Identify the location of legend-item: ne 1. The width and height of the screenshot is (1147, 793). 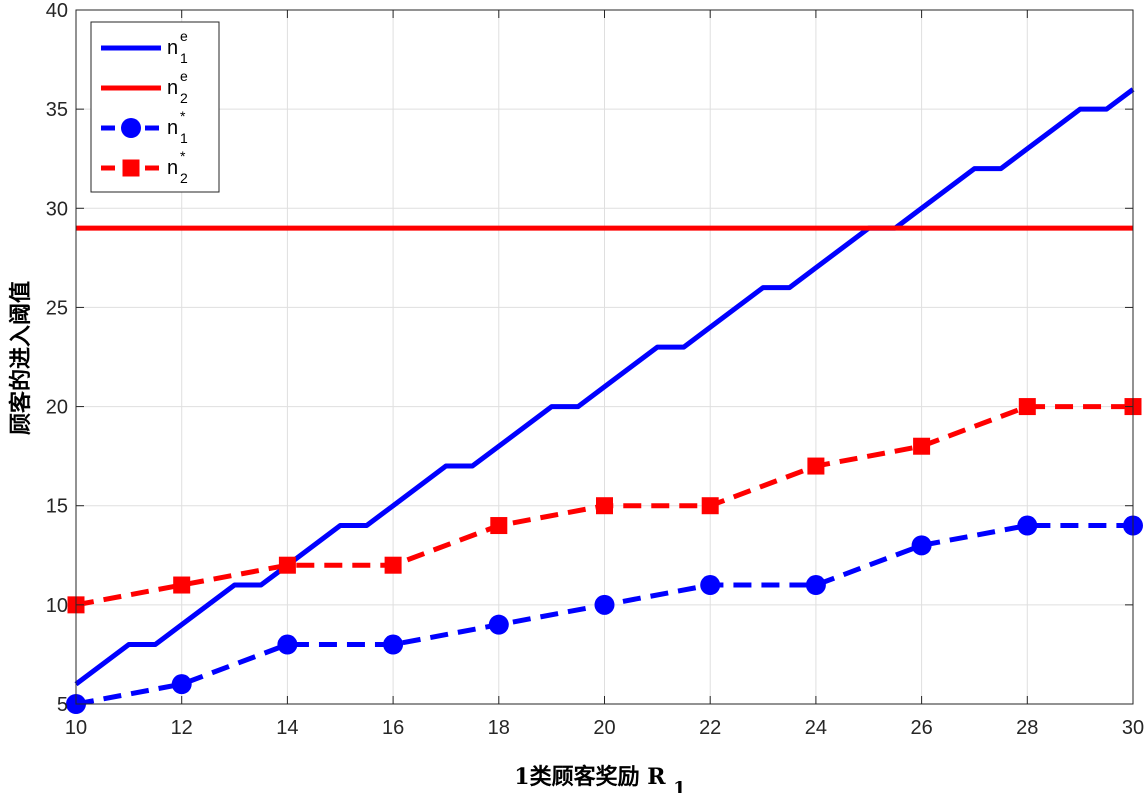
(144, 47).